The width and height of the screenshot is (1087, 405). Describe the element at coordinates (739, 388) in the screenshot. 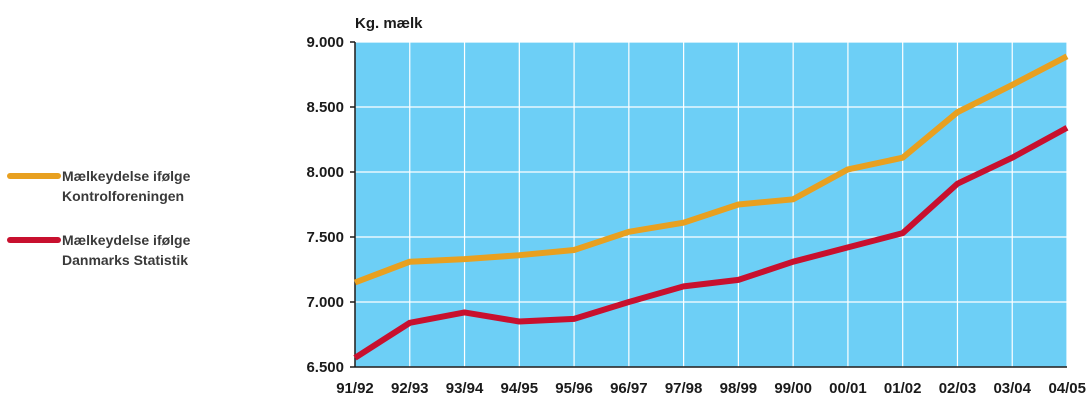

I see `x-tick-label: 98/99` at that location.